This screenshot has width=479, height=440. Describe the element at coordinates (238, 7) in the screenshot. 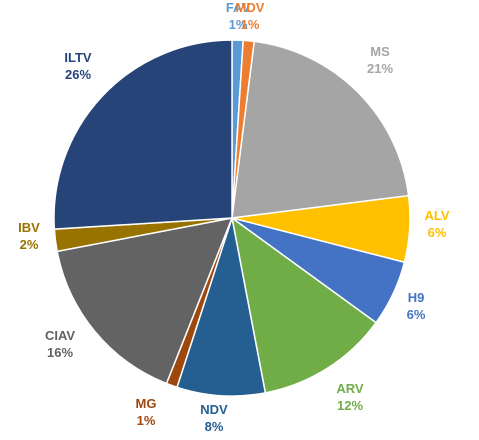

I see `slice-label-fav: FAV` at that location.